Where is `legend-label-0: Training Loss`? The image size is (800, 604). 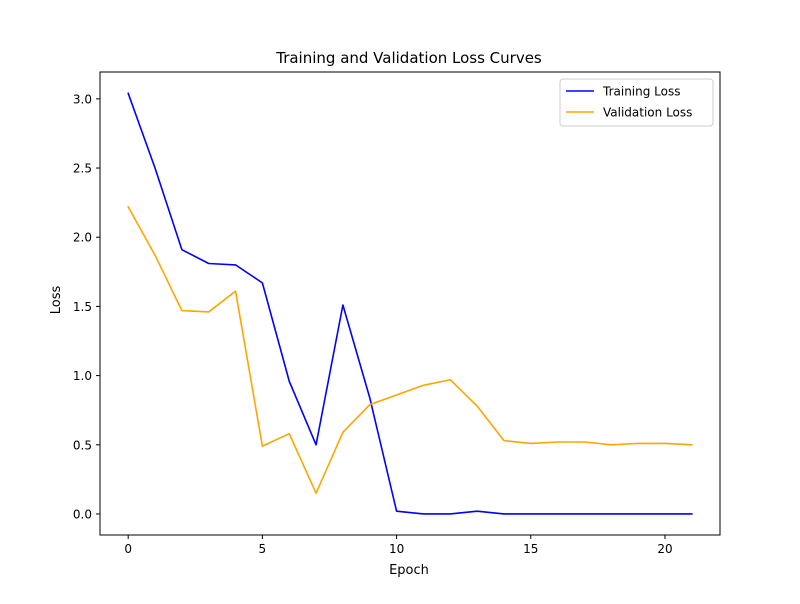
legend-label-0: Training Loss is located at coordinates (641, 92).